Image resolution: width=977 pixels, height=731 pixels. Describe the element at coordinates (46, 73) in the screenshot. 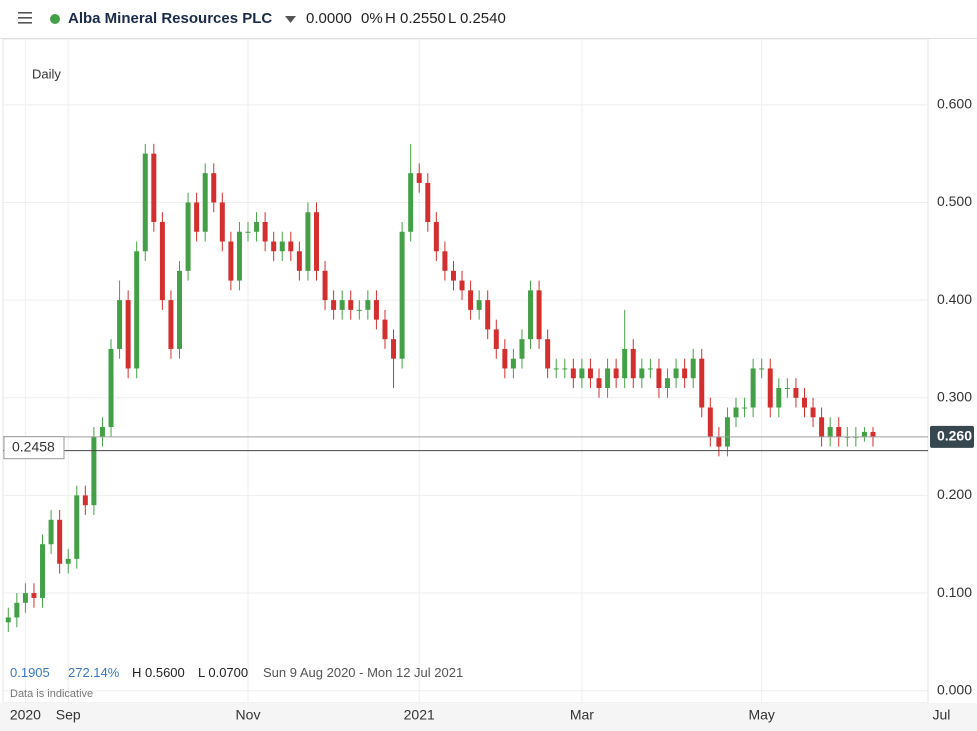

I see `interval-label: Daily` at that location.